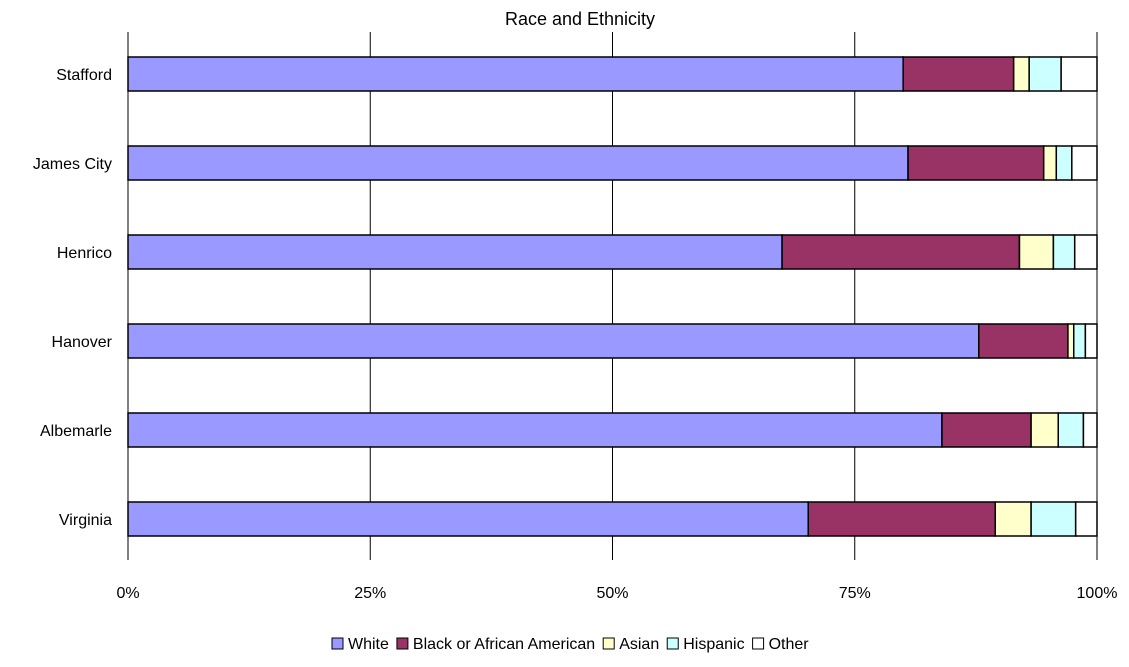 The image size is (1129, 667). I want to click on legend-label: Hispanic, so click(713, 644).